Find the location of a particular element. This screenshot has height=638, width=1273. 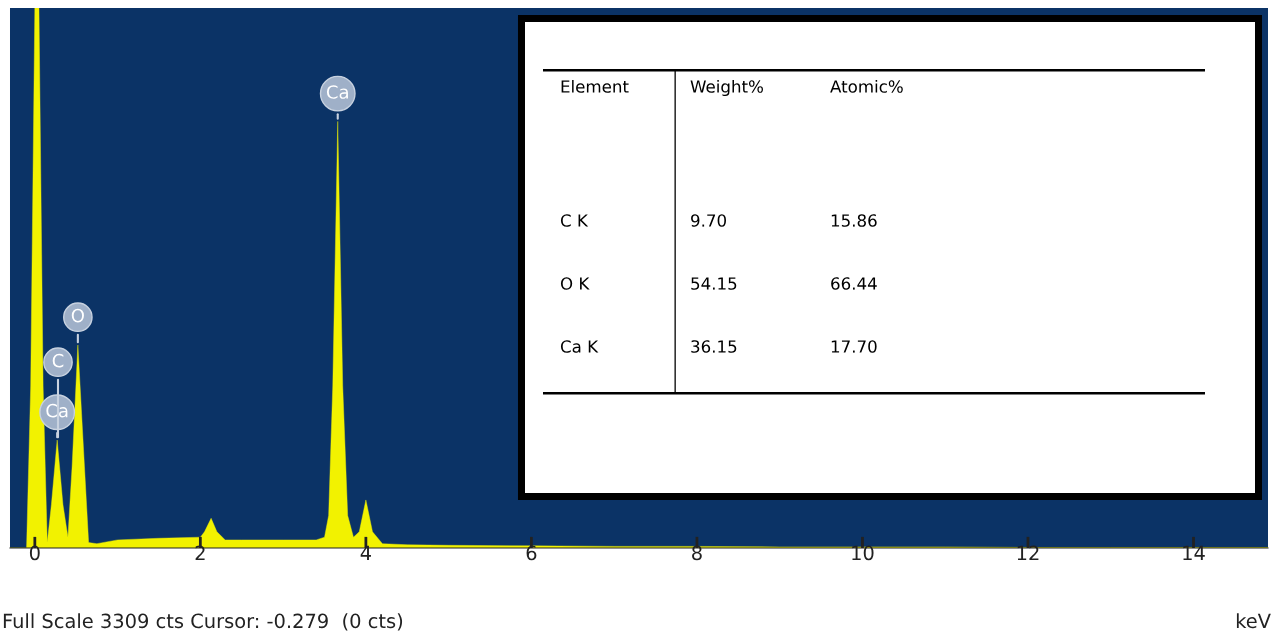

category-label: Weight% is located at coordinates (726, 88).